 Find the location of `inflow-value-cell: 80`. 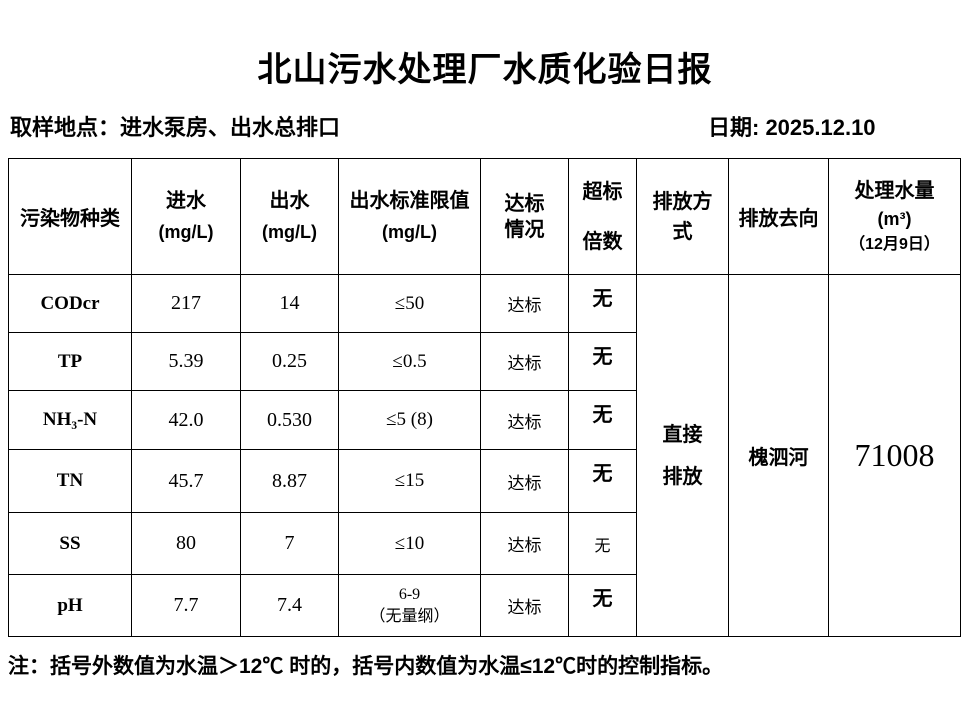

inflow-value-cell: 80 is located at coordinates (186, 543).